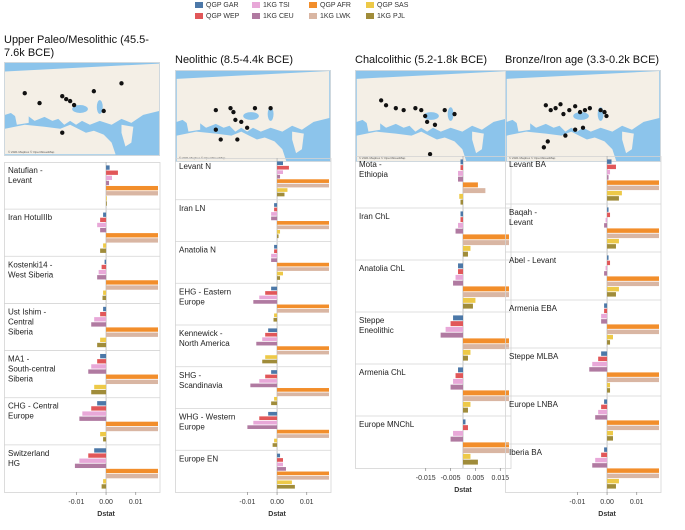  I want to click on x-tick-label: -0.01, so click(76, 502).